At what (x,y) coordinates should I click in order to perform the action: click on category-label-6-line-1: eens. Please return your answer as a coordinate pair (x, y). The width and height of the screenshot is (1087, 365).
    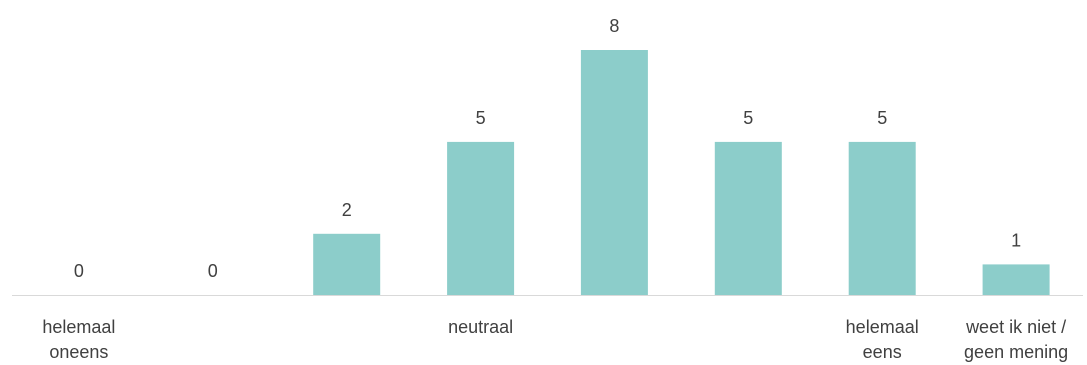
    Looking at the image, I should click on (882, 352).